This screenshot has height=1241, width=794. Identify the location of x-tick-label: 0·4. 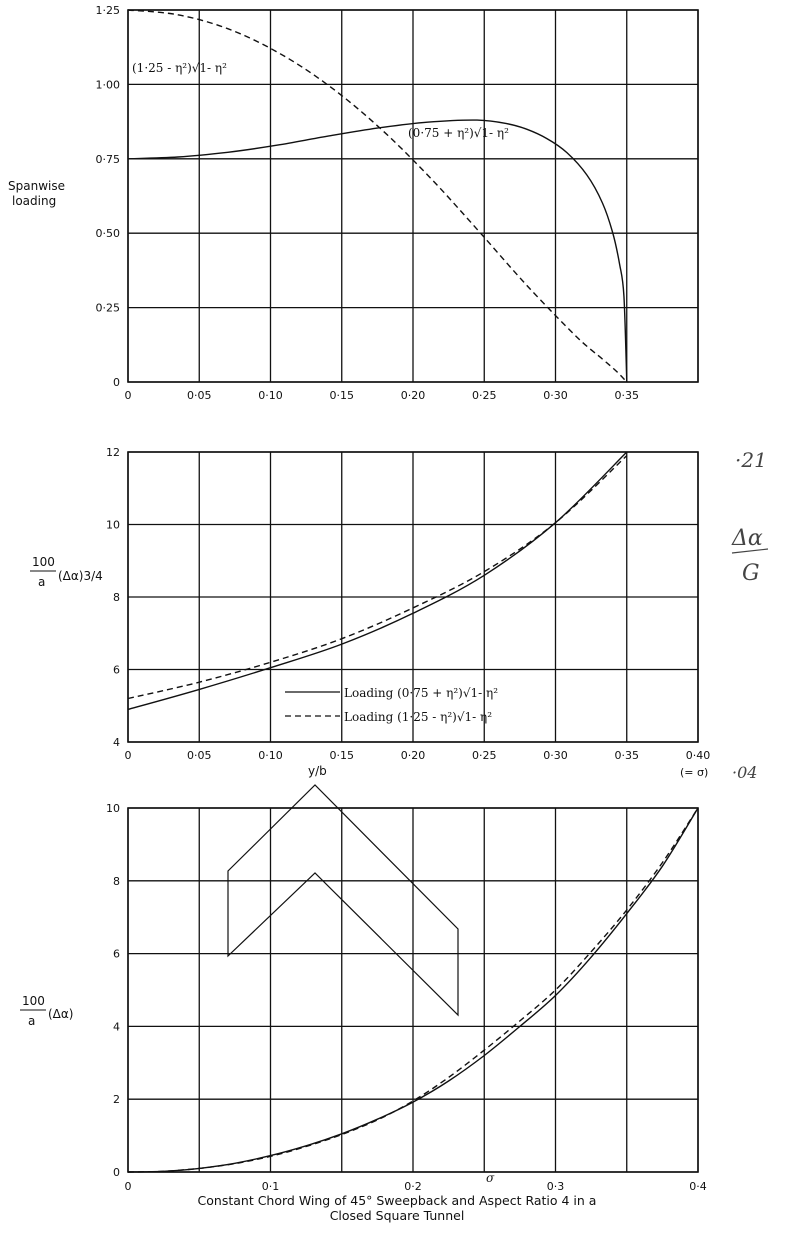
(698, 1186).